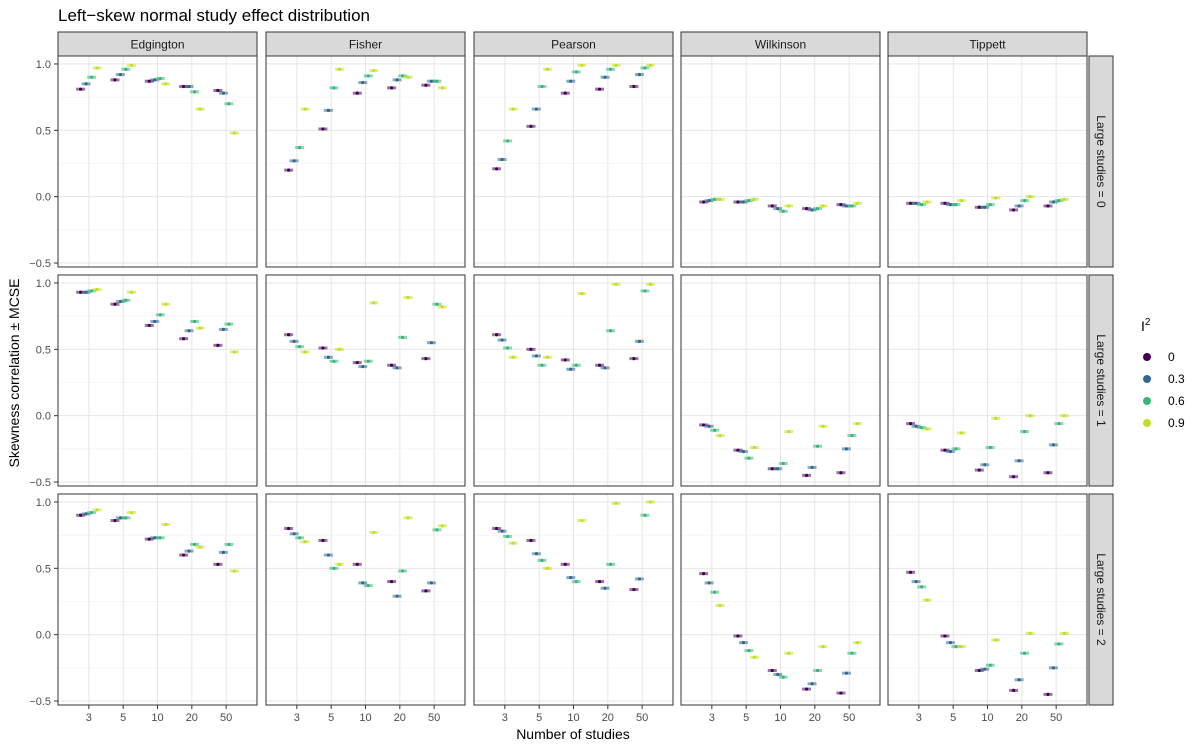 Image resolution: width=1200 pixels, height=750 pixels. What do you see at coordinates (365, 45) in the screenshot?
I see `facet-strip-label: Fisher` at bounding box center [365, 45].